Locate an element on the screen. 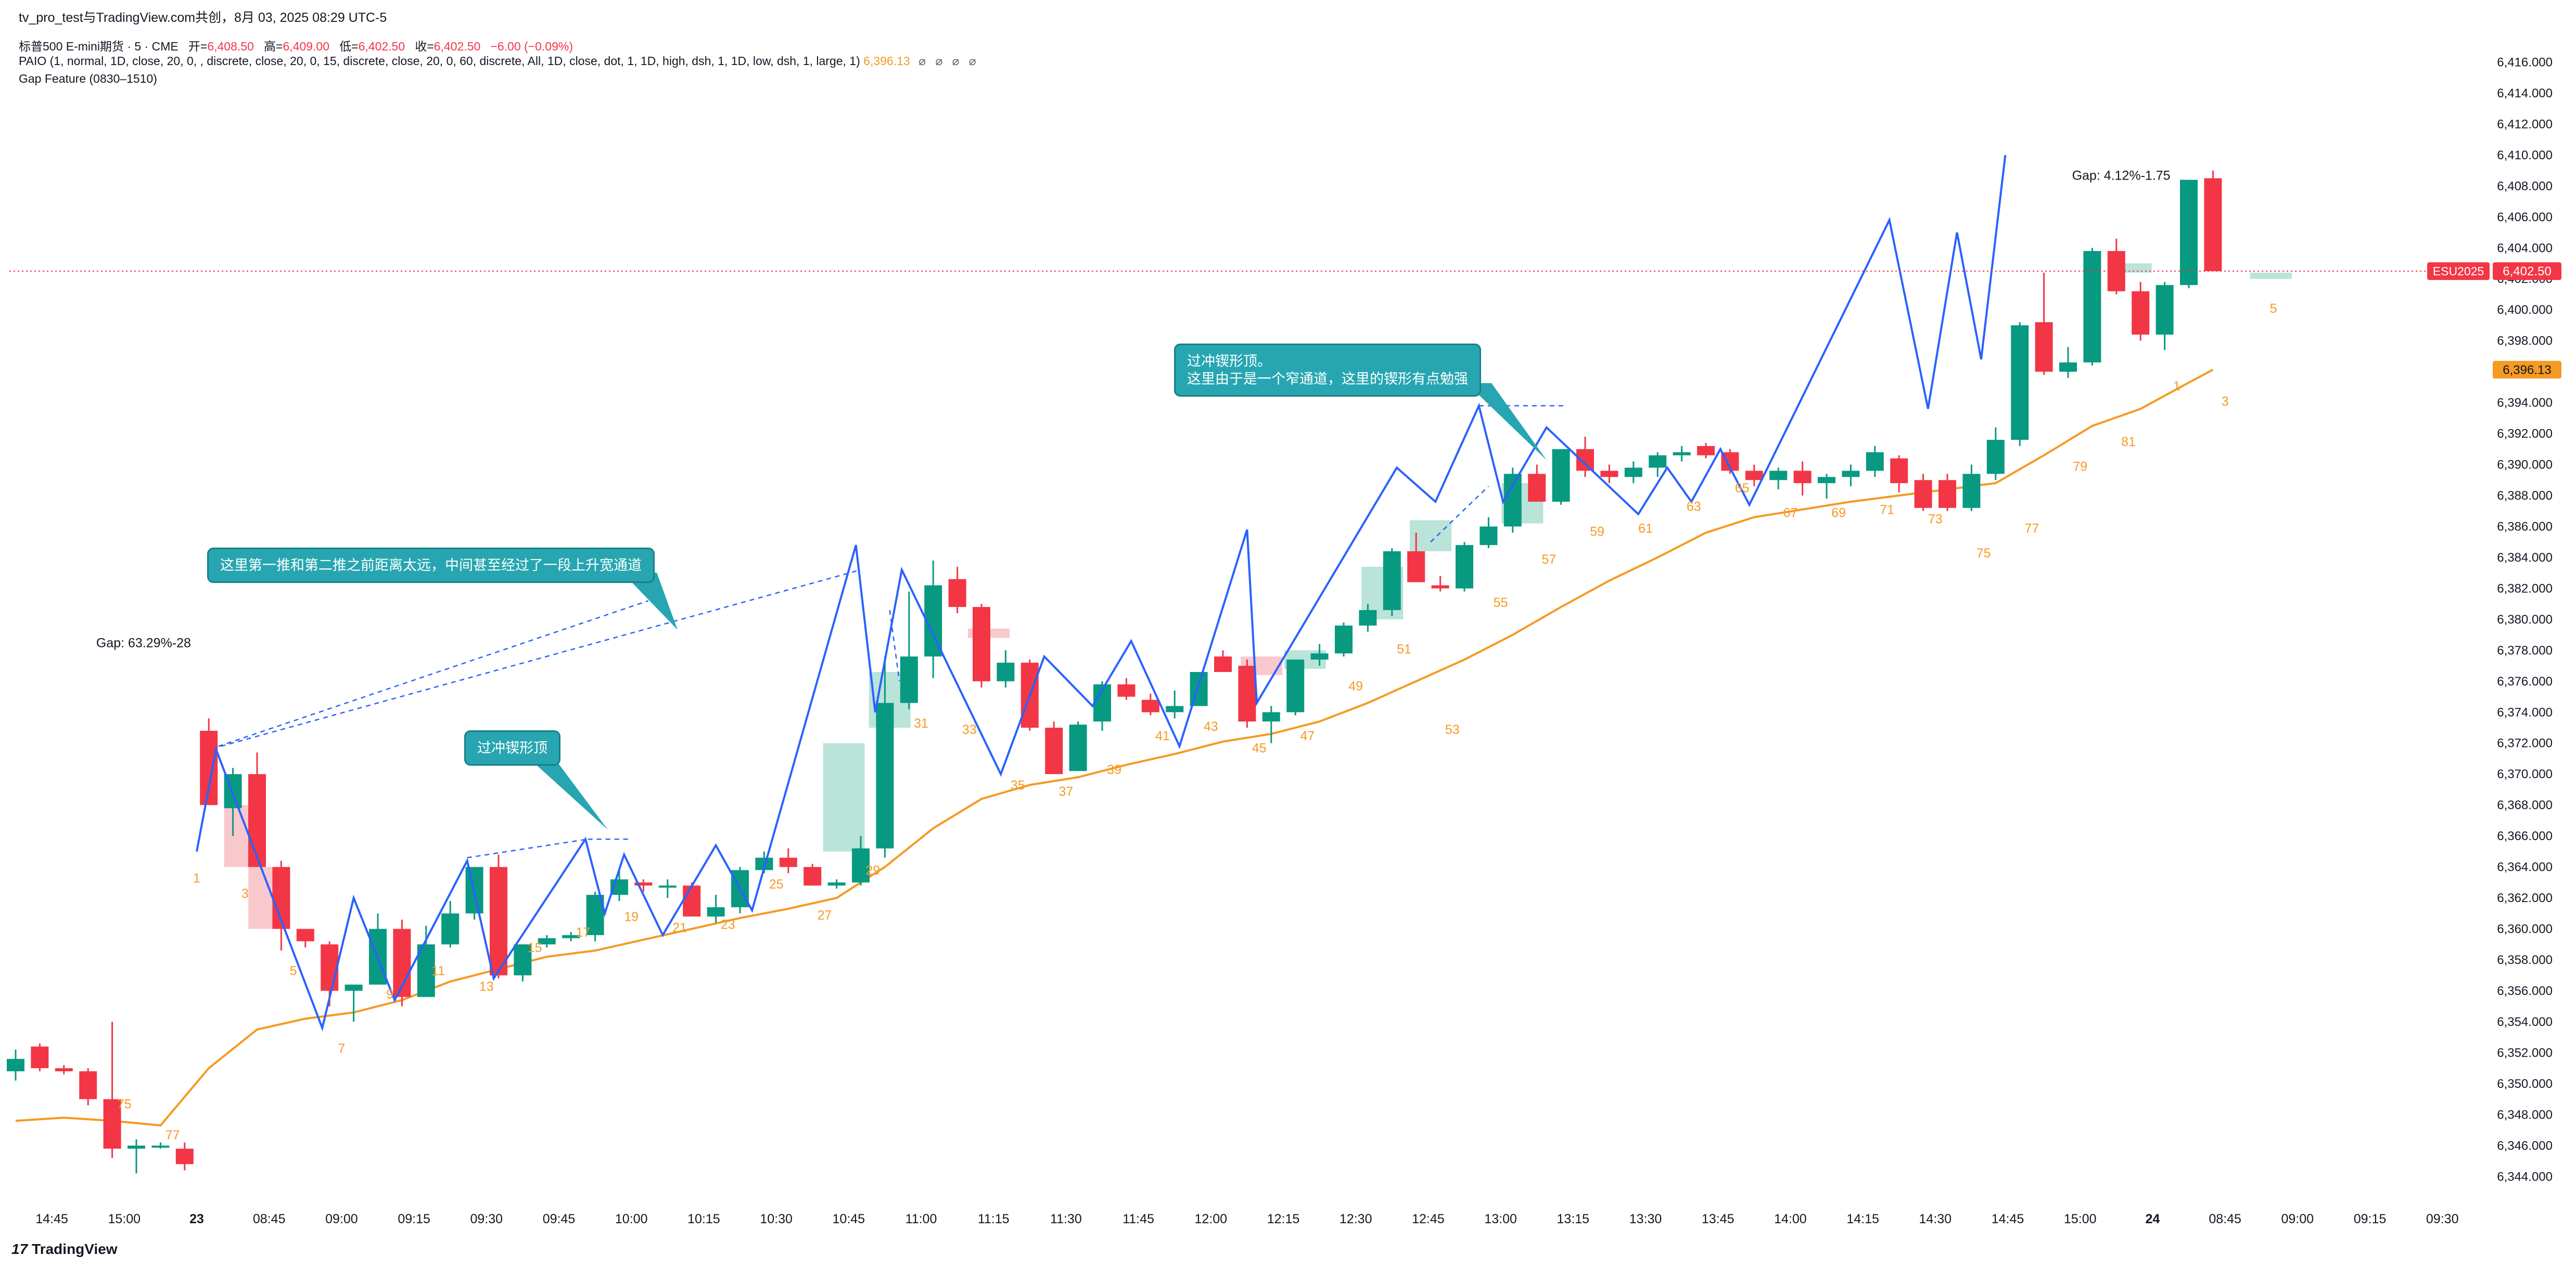 This screenshot has height=1268, width=2576. bar-count-label: 59 is located at coordinates (1597, 531).